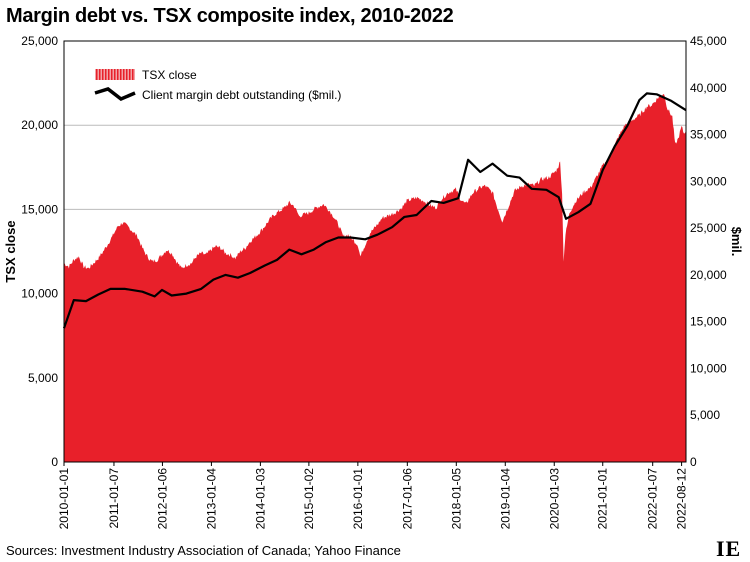 The image size is (750, 562). What do you see at coordinates (39, 125) in the screenshot?
I see `left-tick-label: 20,000` at bounding box center [39, 125].